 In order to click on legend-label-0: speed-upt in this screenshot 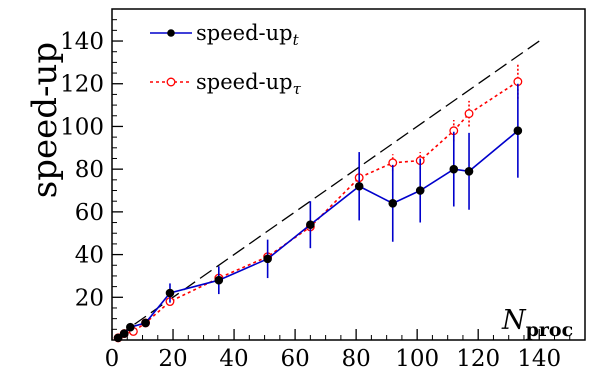, I will do `click(248, 35)`.